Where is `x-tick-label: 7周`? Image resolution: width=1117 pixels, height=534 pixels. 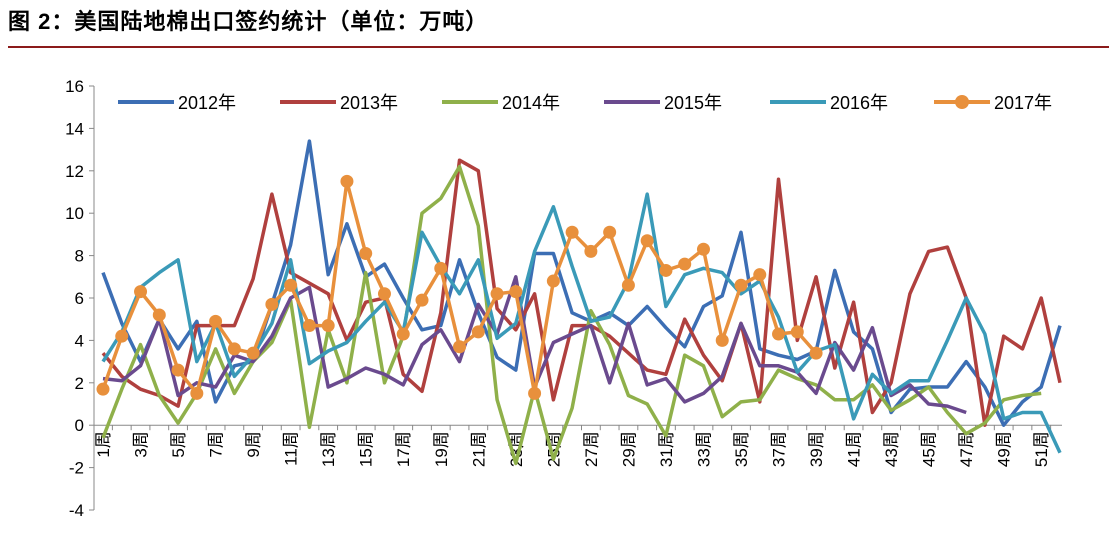 x-tick-label: 7周 is located at coordinates (216, 444).